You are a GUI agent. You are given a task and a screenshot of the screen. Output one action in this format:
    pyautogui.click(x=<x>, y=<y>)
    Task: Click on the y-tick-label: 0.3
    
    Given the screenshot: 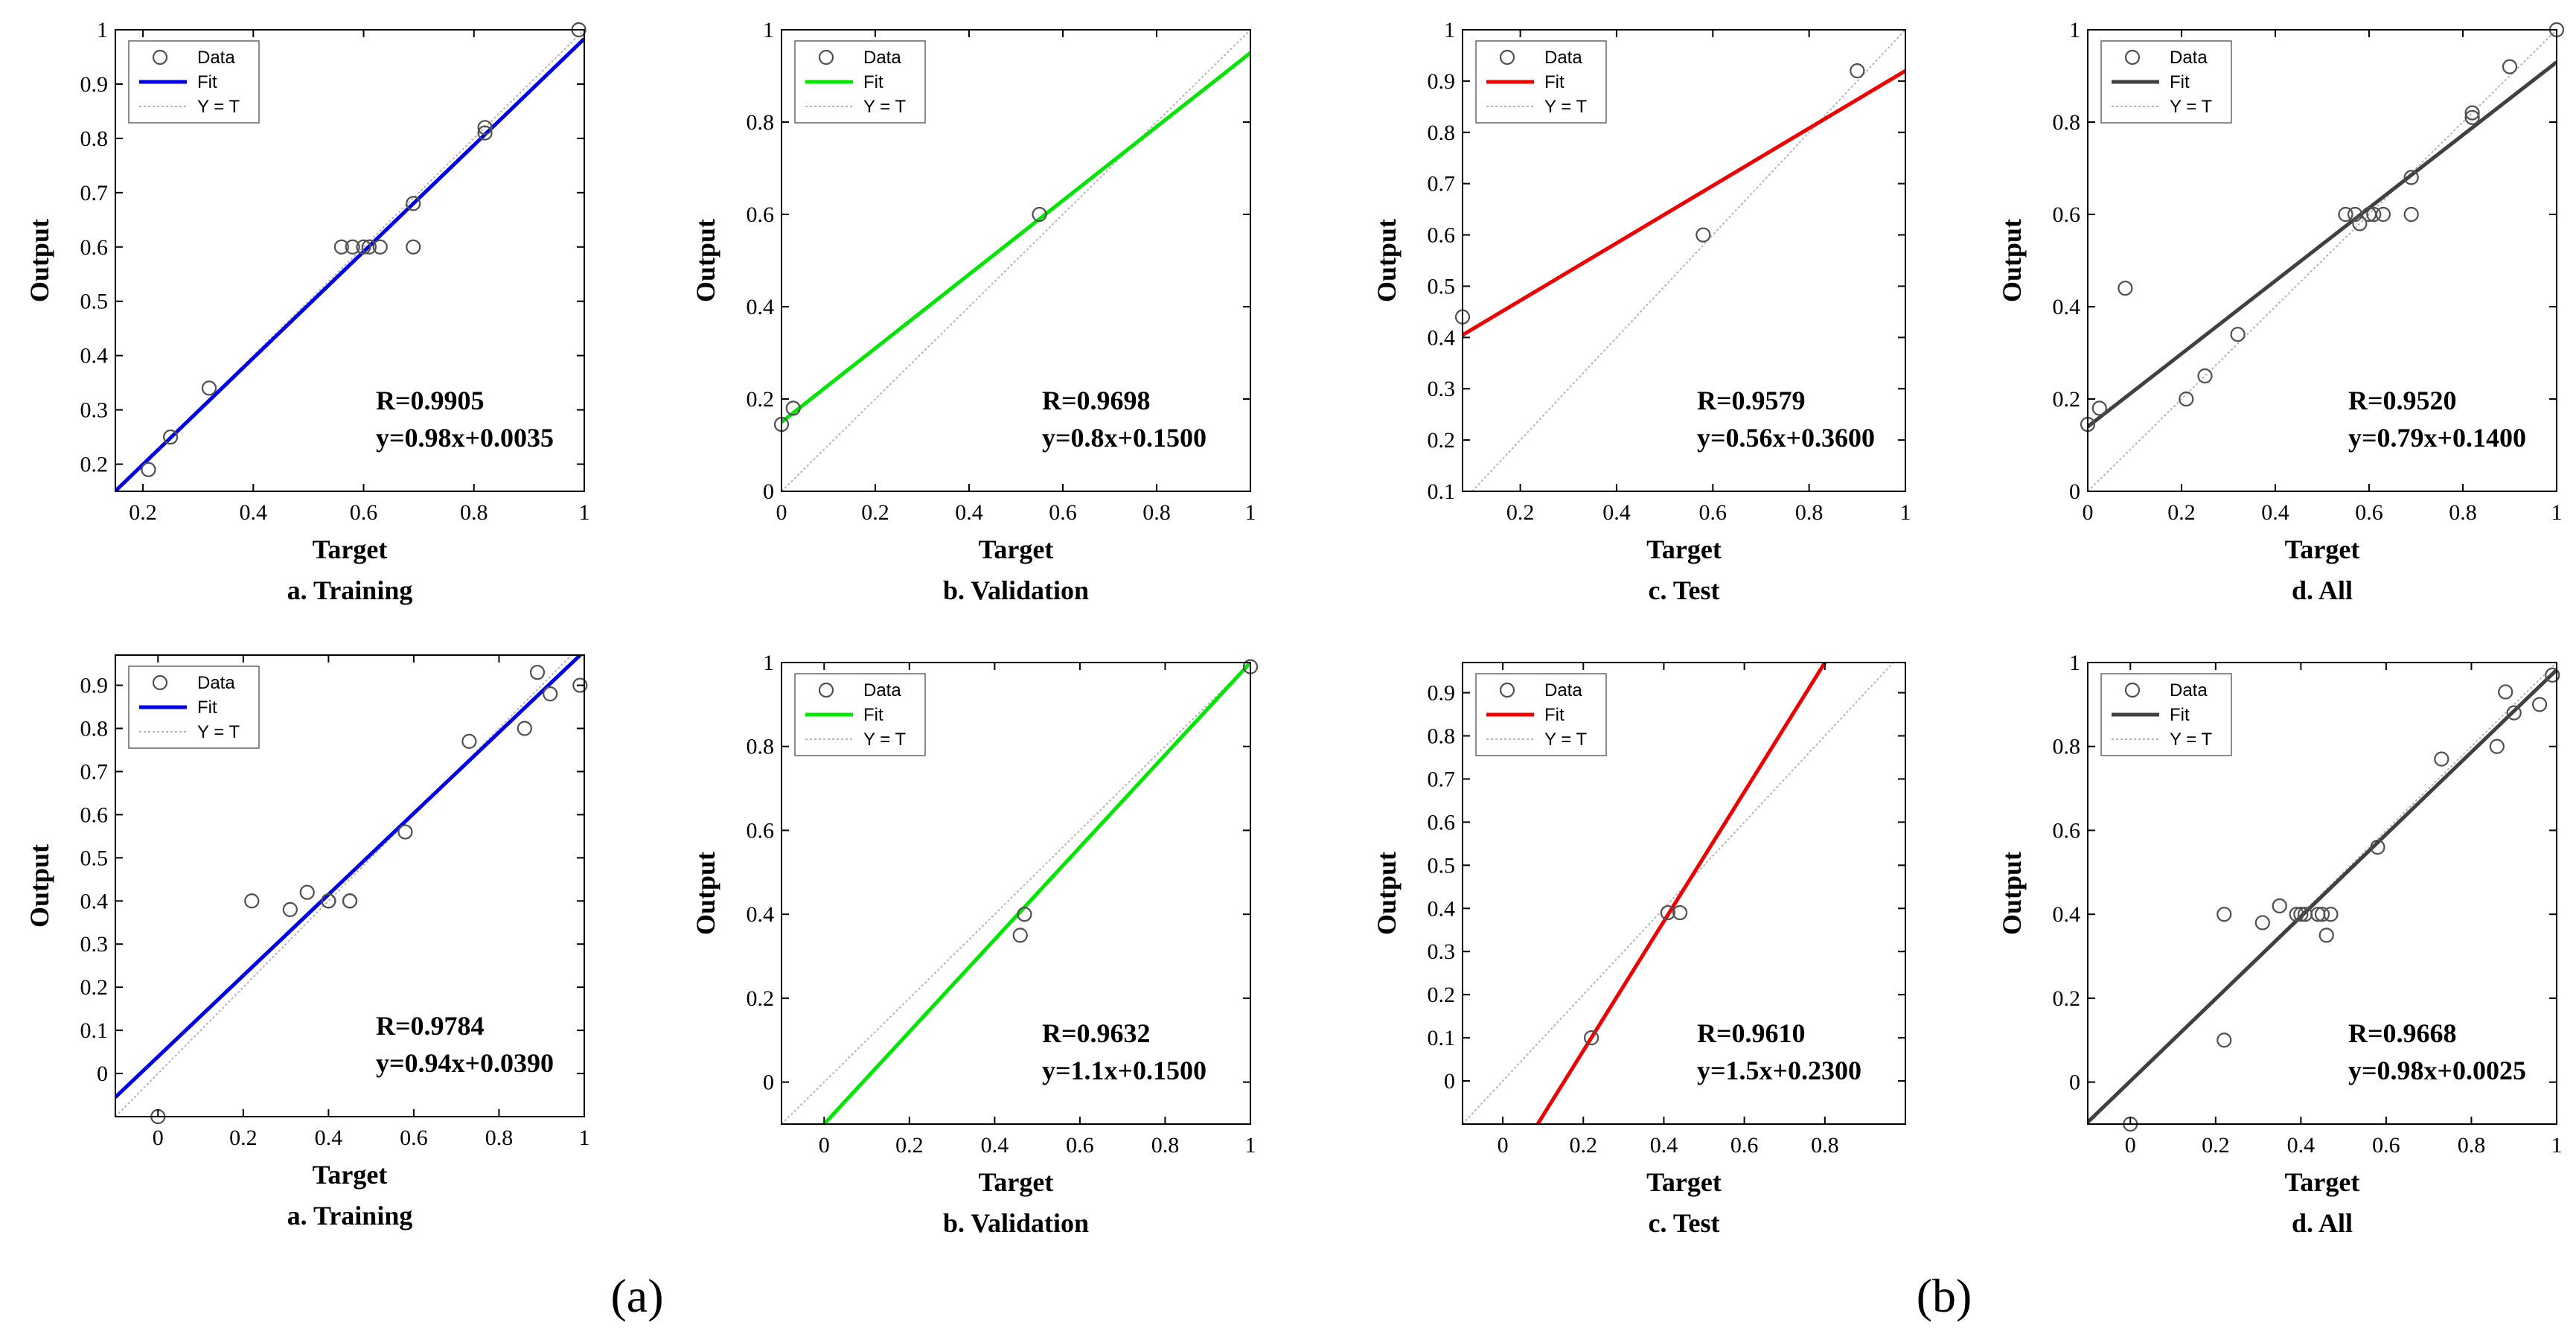 What is the action you would take?
    pyautogui.click(x=94, y=411)
    